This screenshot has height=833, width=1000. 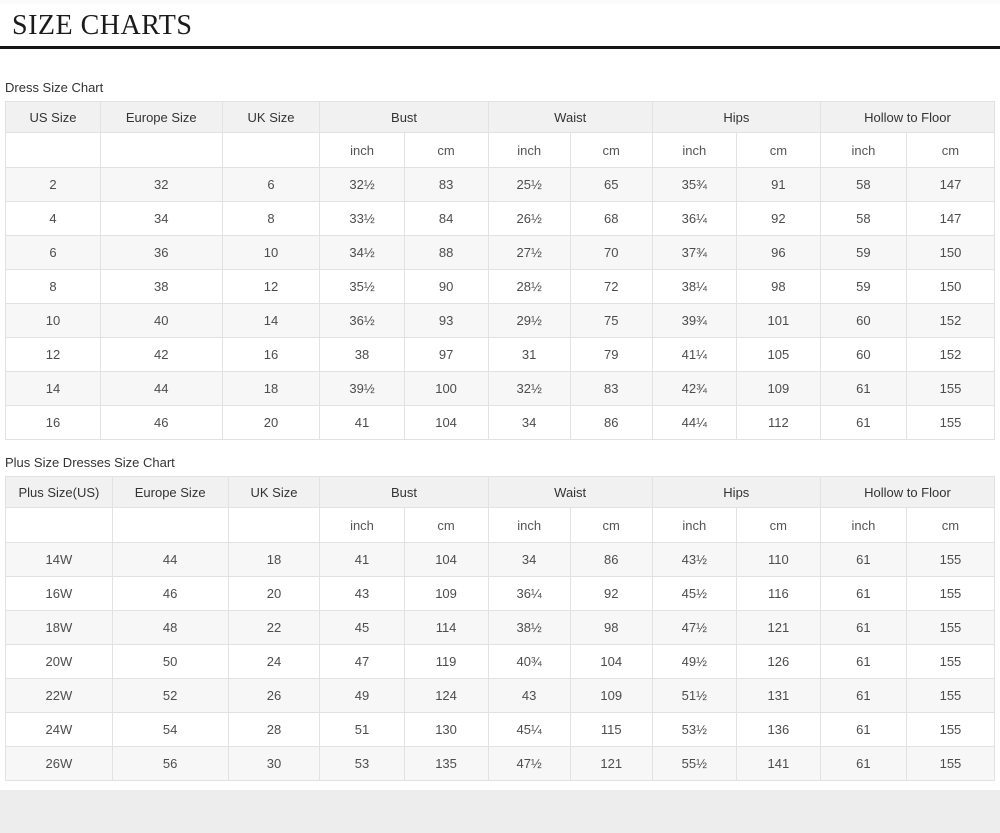 What do you see at coordinates (778, 729) in the screenshot?
I see `table-cell: 136` at bounding box center [778, 729].